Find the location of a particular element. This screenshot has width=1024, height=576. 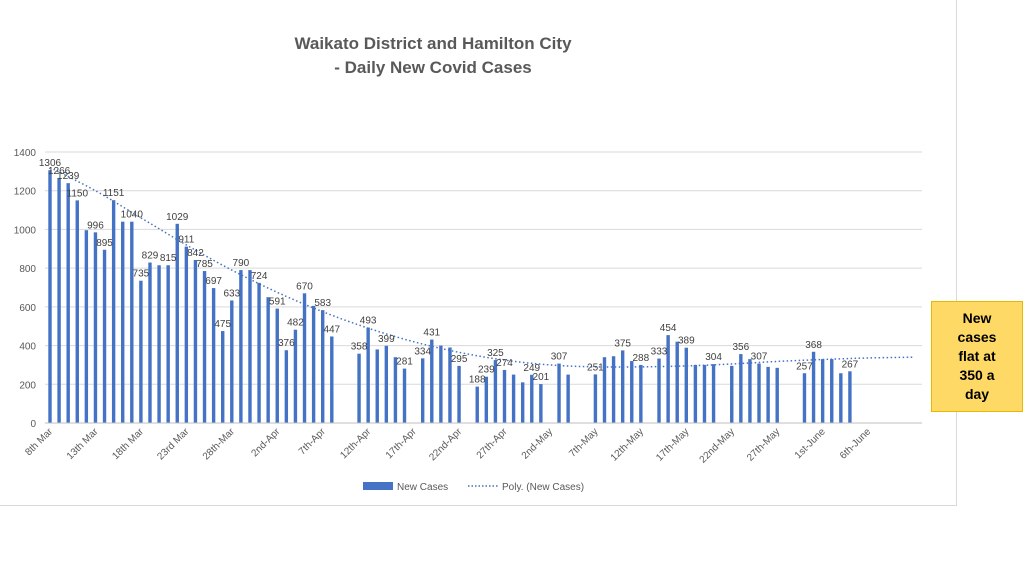

data-label: 842 is located at coordinates (195, 253).